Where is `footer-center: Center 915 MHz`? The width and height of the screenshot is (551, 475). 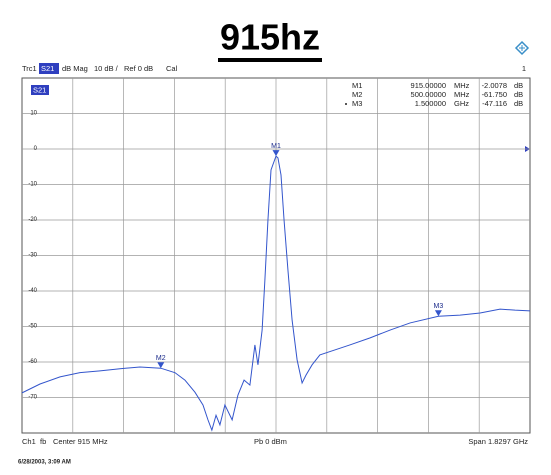
footer-center: Center 915 MHz is located at coordinates (80, 441).